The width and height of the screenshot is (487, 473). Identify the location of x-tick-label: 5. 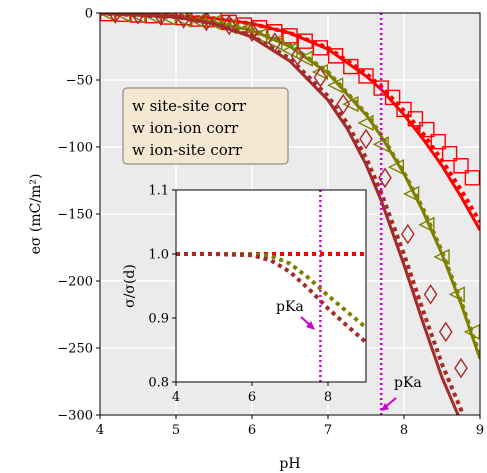
(176, 430).